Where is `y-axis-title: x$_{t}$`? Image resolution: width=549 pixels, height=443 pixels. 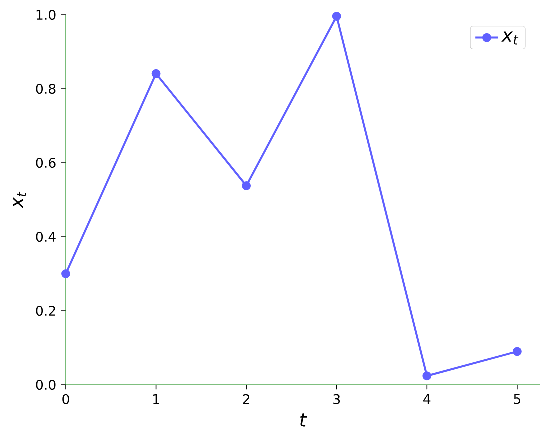
y-axis-title: x$_{t}$ is located at coordinates (19, 200).